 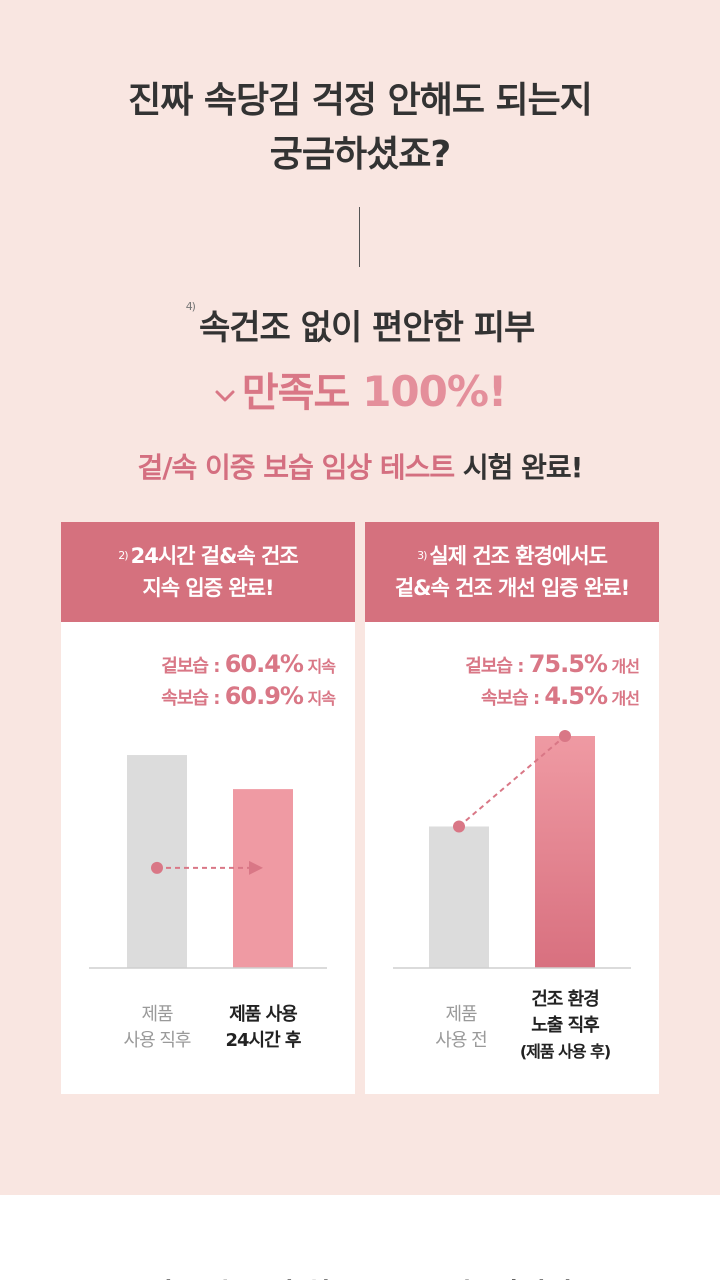 I want to click on next-section-title: 피부 속부터 차오르는 보습 입니다, so click(x=360, y=1275).